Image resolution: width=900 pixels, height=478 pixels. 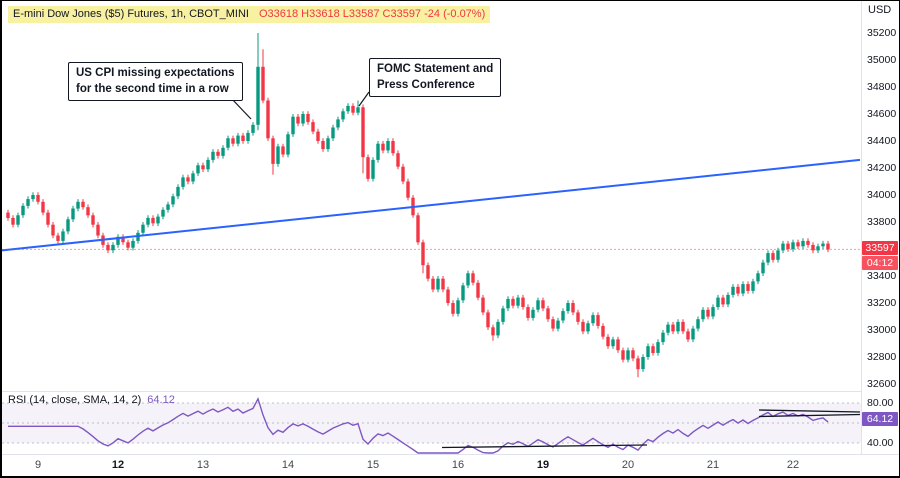 What do you see at coordinates (418, 425) in the screenshot?
I see `rsi-line` at bounding box center [418, 425].